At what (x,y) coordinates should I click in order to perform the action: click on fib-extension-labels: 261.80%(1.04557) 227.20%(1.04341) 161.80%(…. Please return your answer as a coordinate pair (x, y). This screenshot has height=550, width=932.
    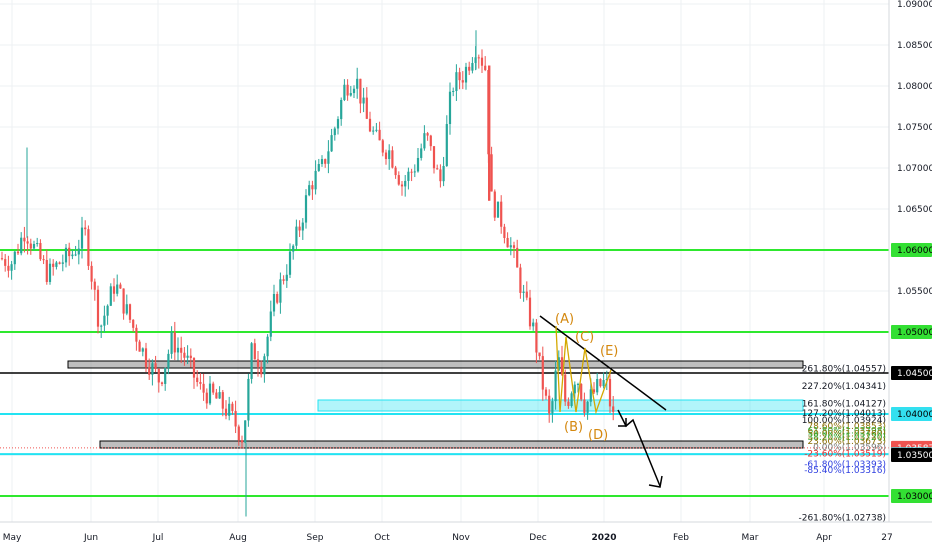
    Looking at the image, I should click on (842, 443).